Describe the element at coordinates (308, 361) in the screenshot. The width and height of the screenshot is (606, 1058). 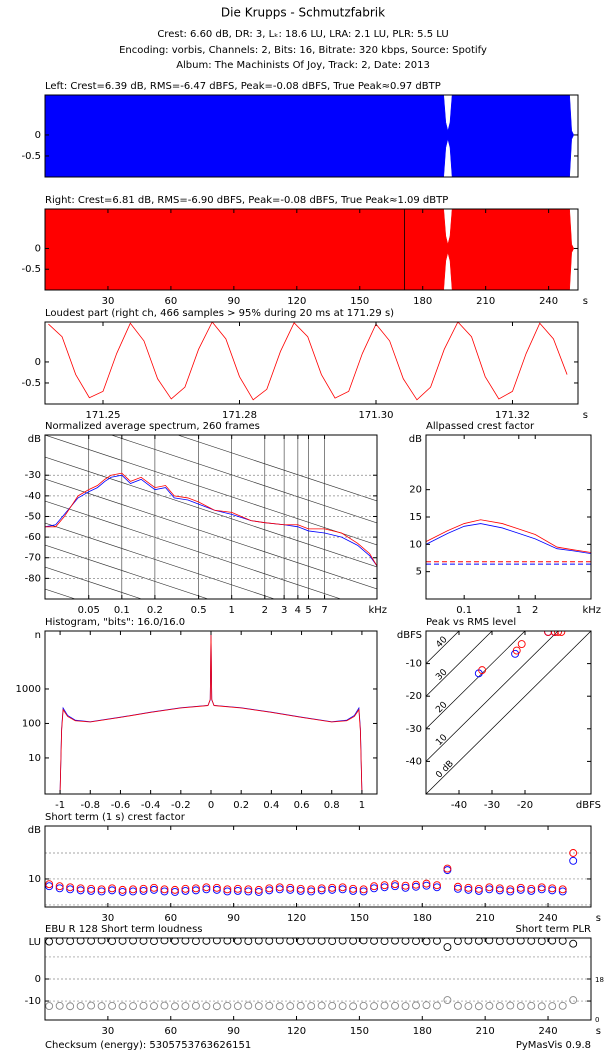
I see `line` at that location.